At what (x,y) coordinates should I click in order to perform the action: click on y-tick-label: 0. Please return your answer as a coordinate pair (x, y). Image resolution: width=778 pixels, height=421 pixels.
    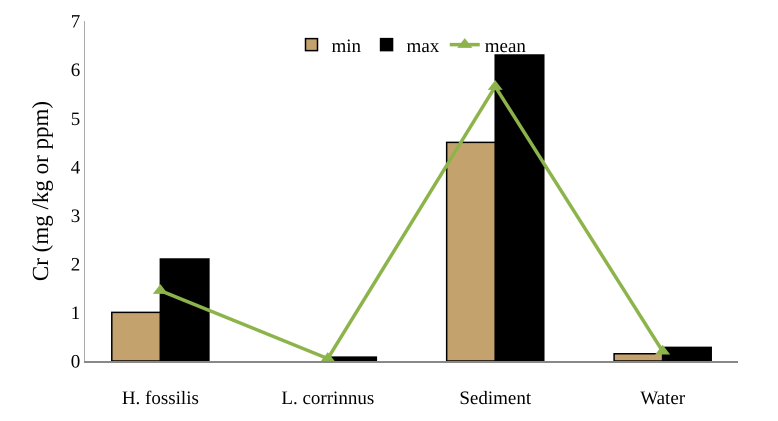
    Looking at the image, I should click on (75, 362).